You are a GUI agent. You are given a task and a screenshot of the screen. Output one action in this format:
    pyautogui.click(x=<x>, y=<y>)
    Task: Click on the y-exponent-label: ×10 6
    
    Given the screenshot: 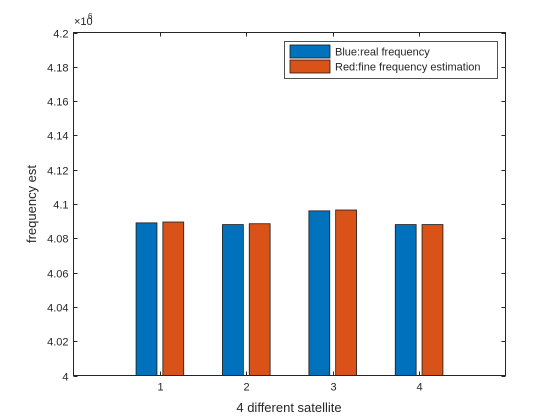 What is the action you would take?
    pyautogui.click(x=83, y=20)
    